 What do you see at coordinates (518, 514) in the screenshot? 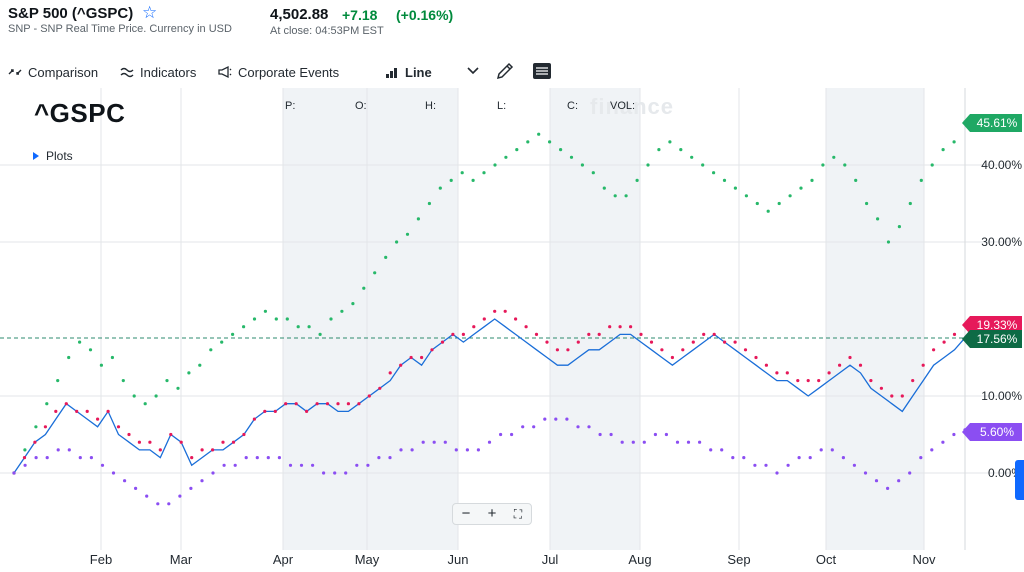
I see `fullscreen-button: ⛶` at bounding box center [518, 514].